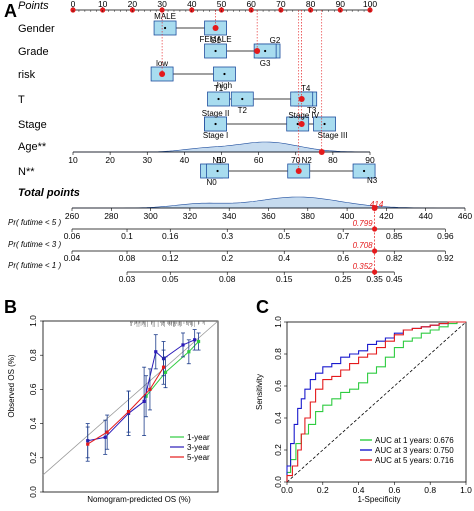  What do you see at coordinates (268, 202) in the screenshot?
I see `total-density` at bounding box center [268, 202].